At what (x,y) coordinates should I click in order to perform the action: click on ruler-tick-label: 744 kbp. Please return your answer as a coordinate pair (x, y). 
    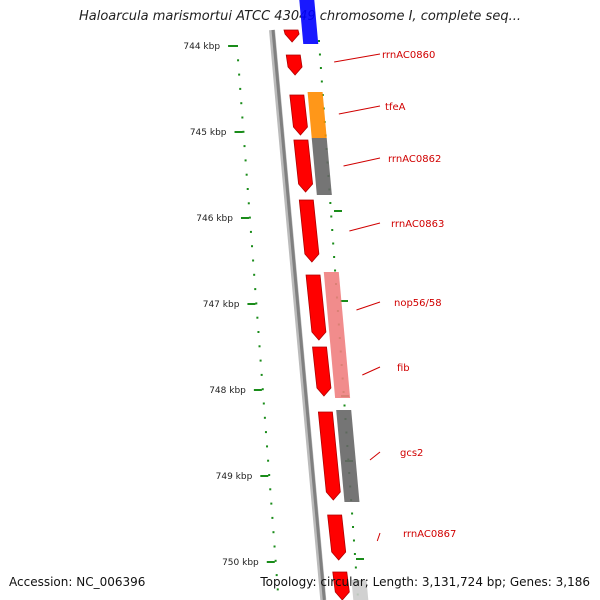
    Looking at the image, I should click on (201, 47).